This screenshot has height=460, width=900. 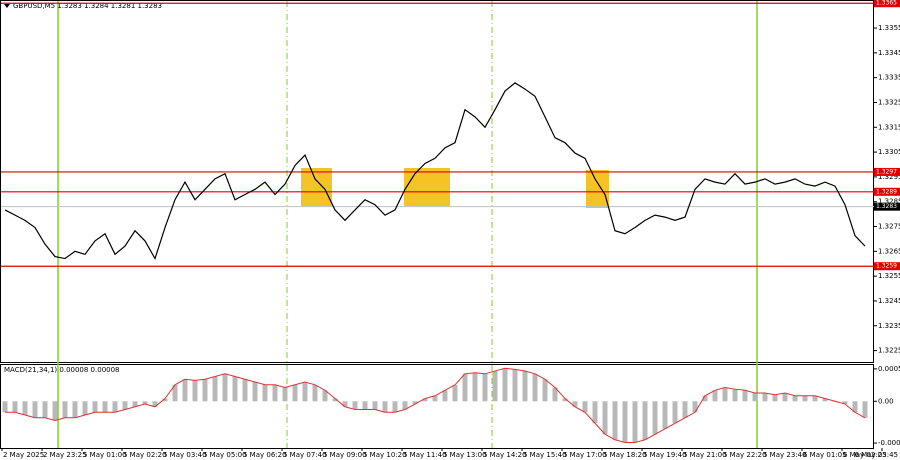 I want to click on x-tick-label: 5 May 11:40, so click(x=425, y=455).